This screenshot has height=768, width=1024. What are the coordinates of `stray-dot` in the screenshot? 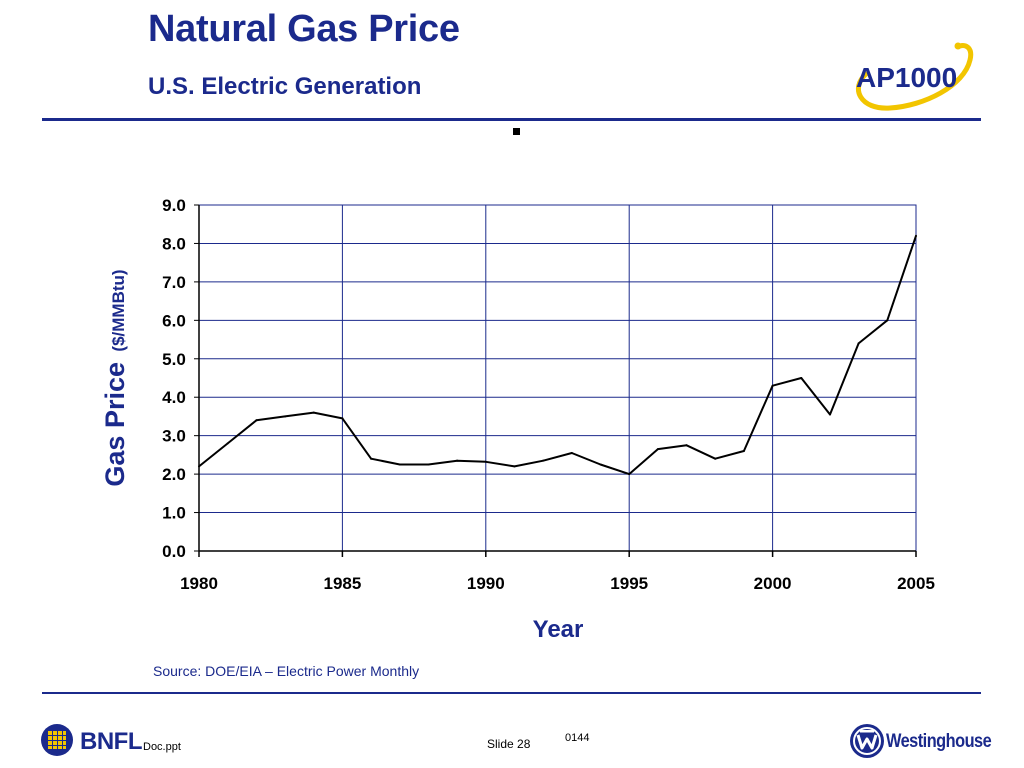 It's located at (516, 131).